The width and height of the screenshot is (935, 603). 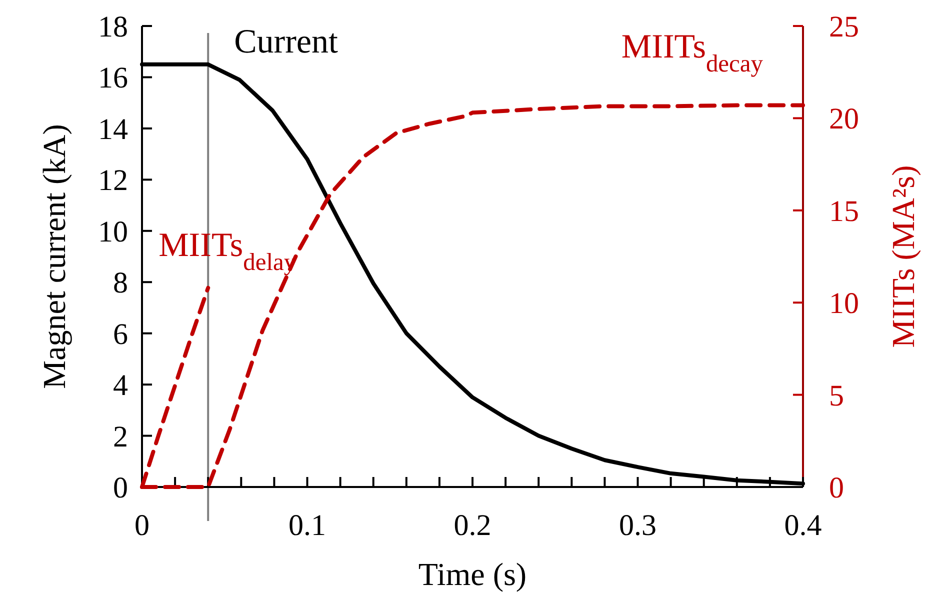 I want to click on x-tick-label: 0, so click(x=142, y=525).